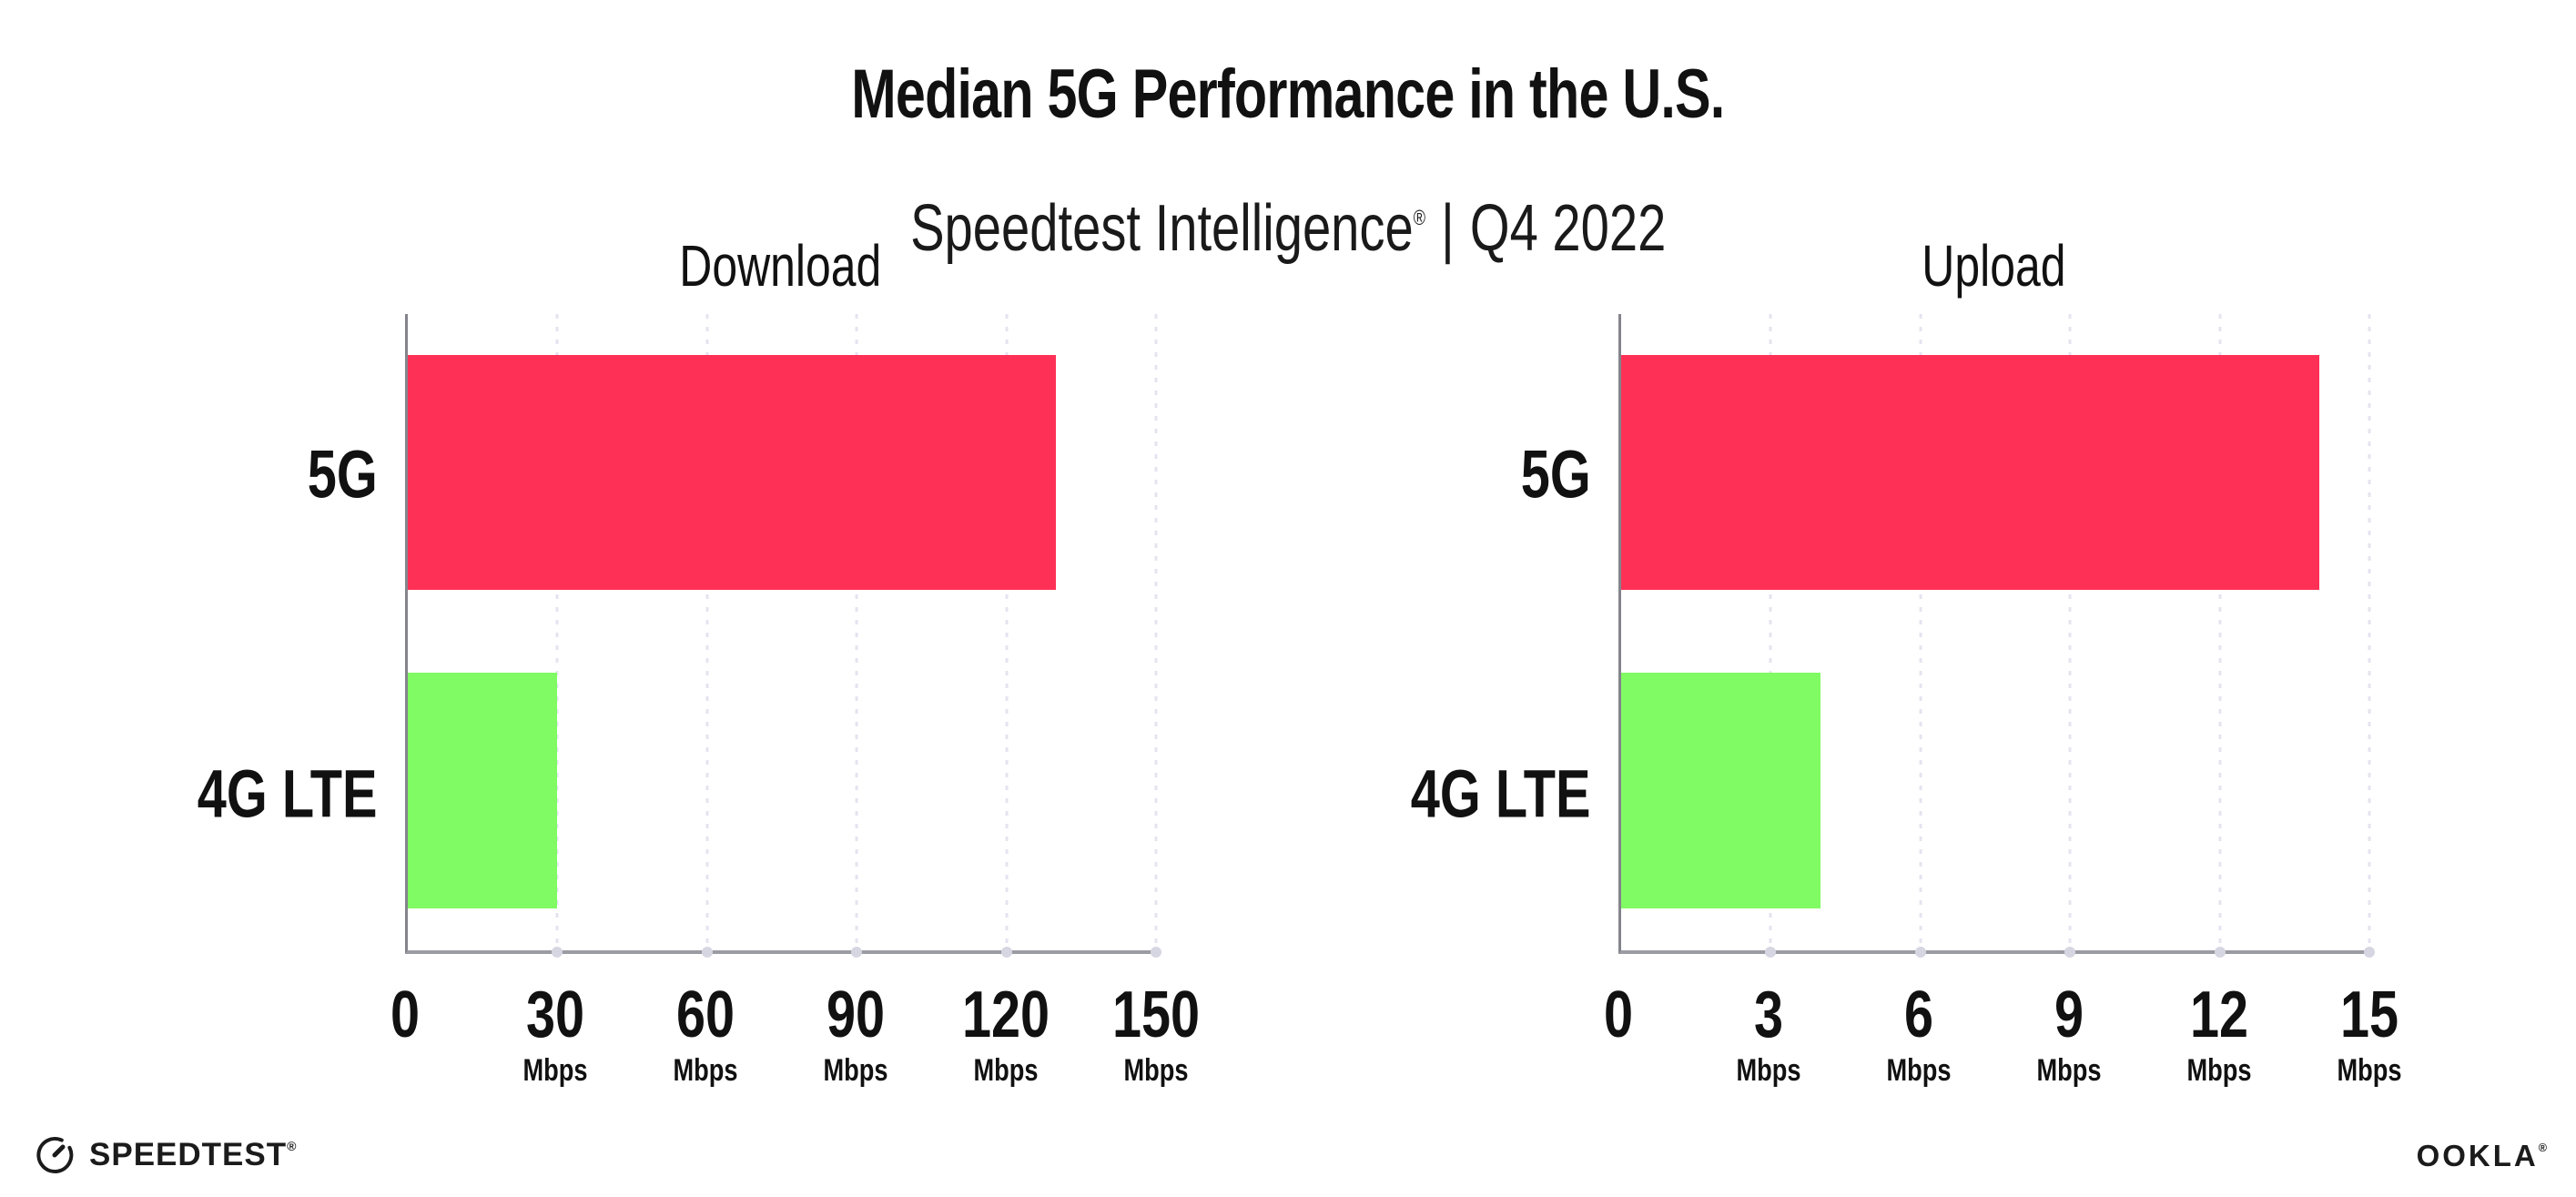 This screenshot has width=2576, height=1197. I want to click on upload-category-labels: 5G 4G LTE, so click(1484, 634).